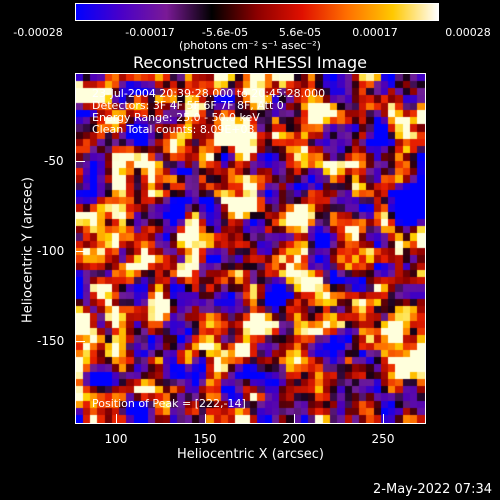  I want to click on y-axis-label: Heliocentric Y (arcsec), so click(28, 250).